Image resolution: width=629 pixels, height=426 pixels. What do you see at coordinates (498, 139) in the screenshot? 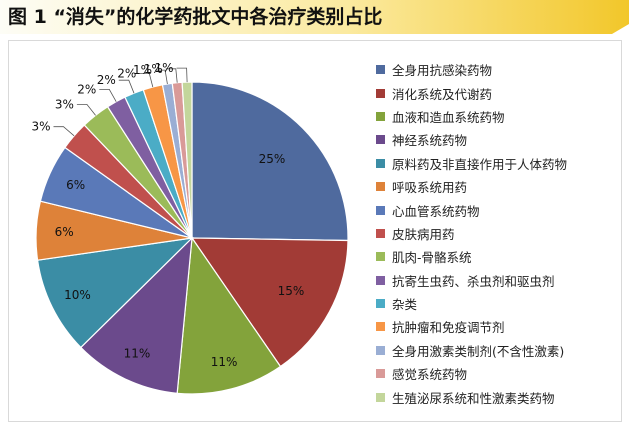
I see `legend-item: 神经系统药物` at bounding box center [498, 139].